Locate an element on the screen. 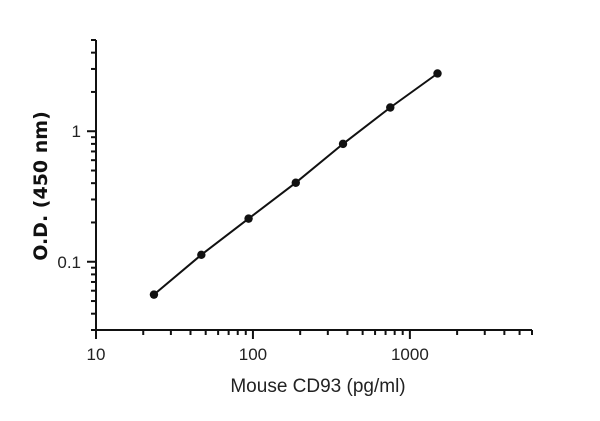 This screenshot has height=421, width=600. x-tick-label: 10 is located at coordinates (96, 354).